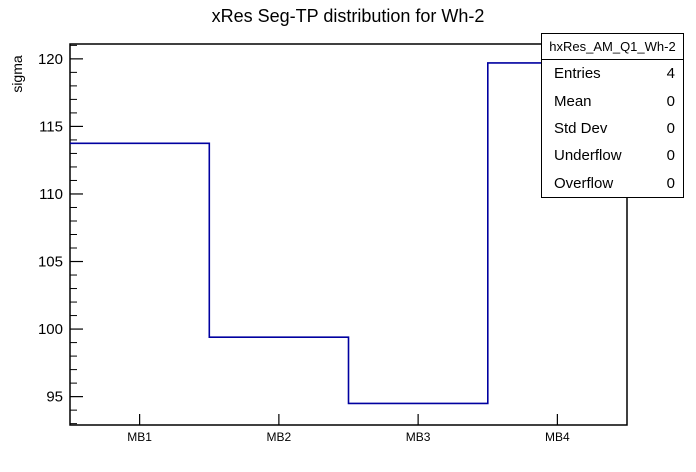  What do you see at coordinates (557, 437) in the screenshot?
I see `x-tick-label: MB4` at bounding box center [557, 437].